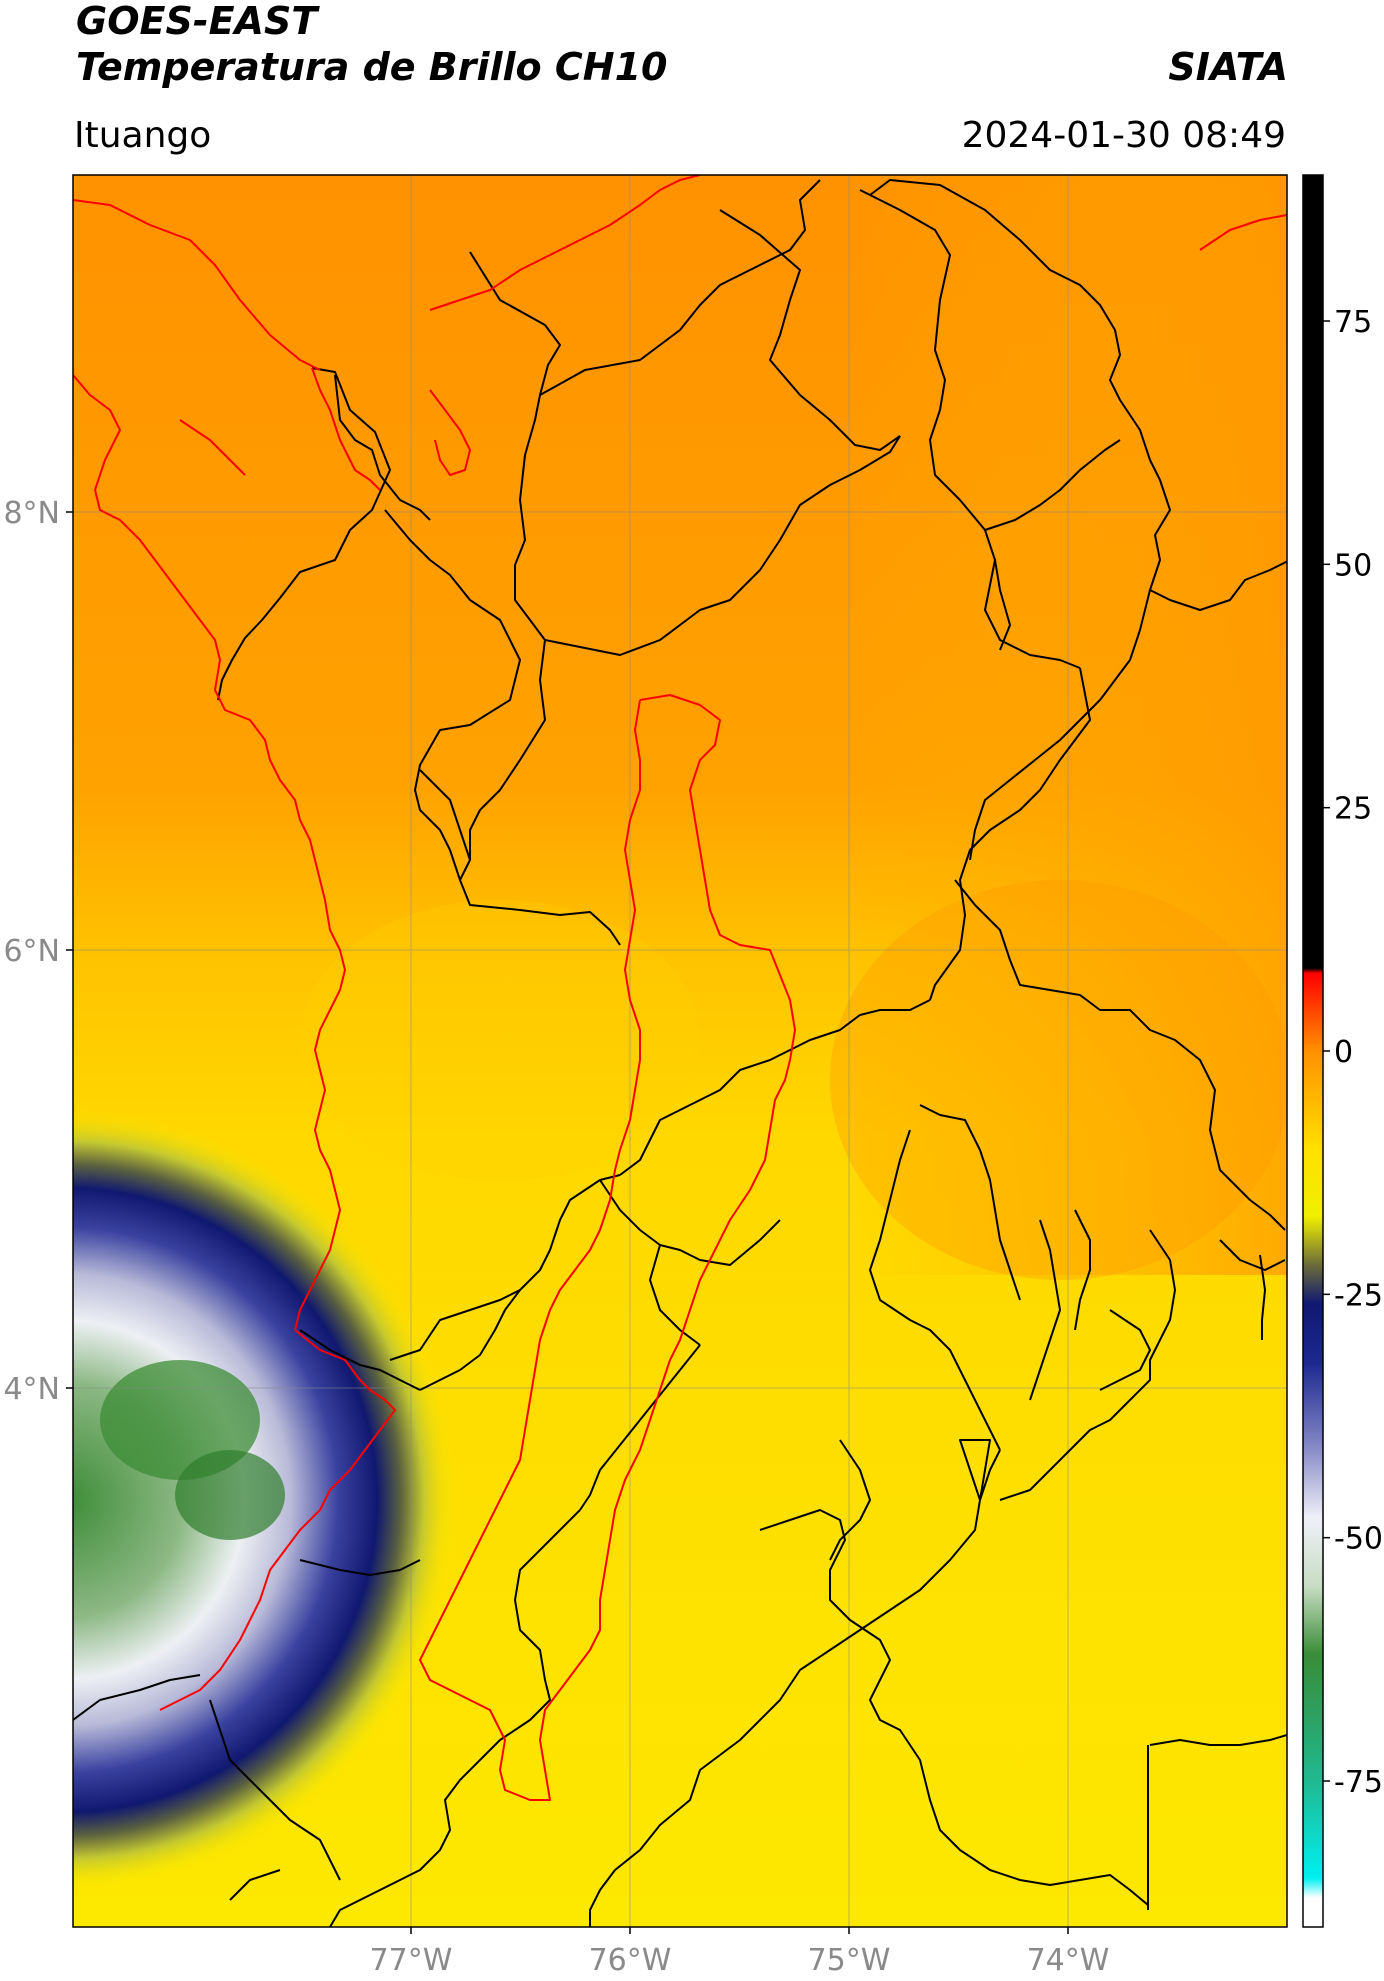 This screenshot has height=1981, width=1384. What do you see at coordinates (1228, 67) in the screenshot?
I see `org-label: SIATA` at bounding box center [1228, 67].